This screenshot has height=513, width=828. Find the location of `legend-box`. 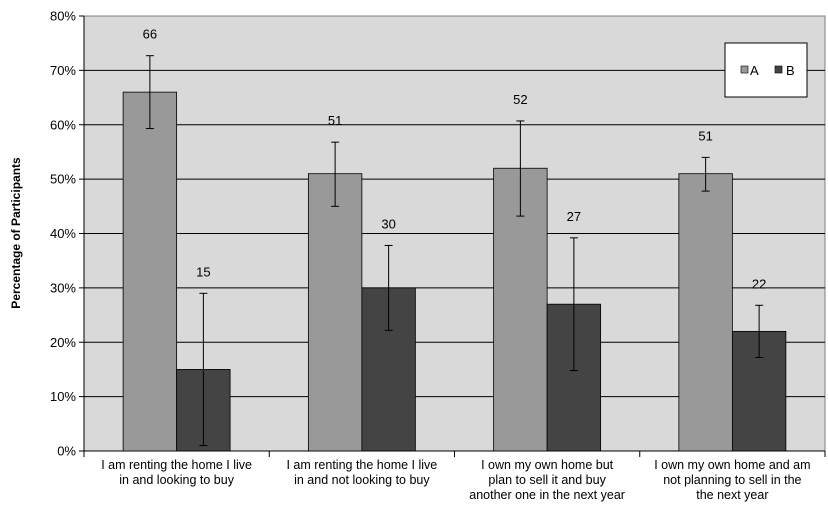

legend-box is located at coordinates (766, 70).